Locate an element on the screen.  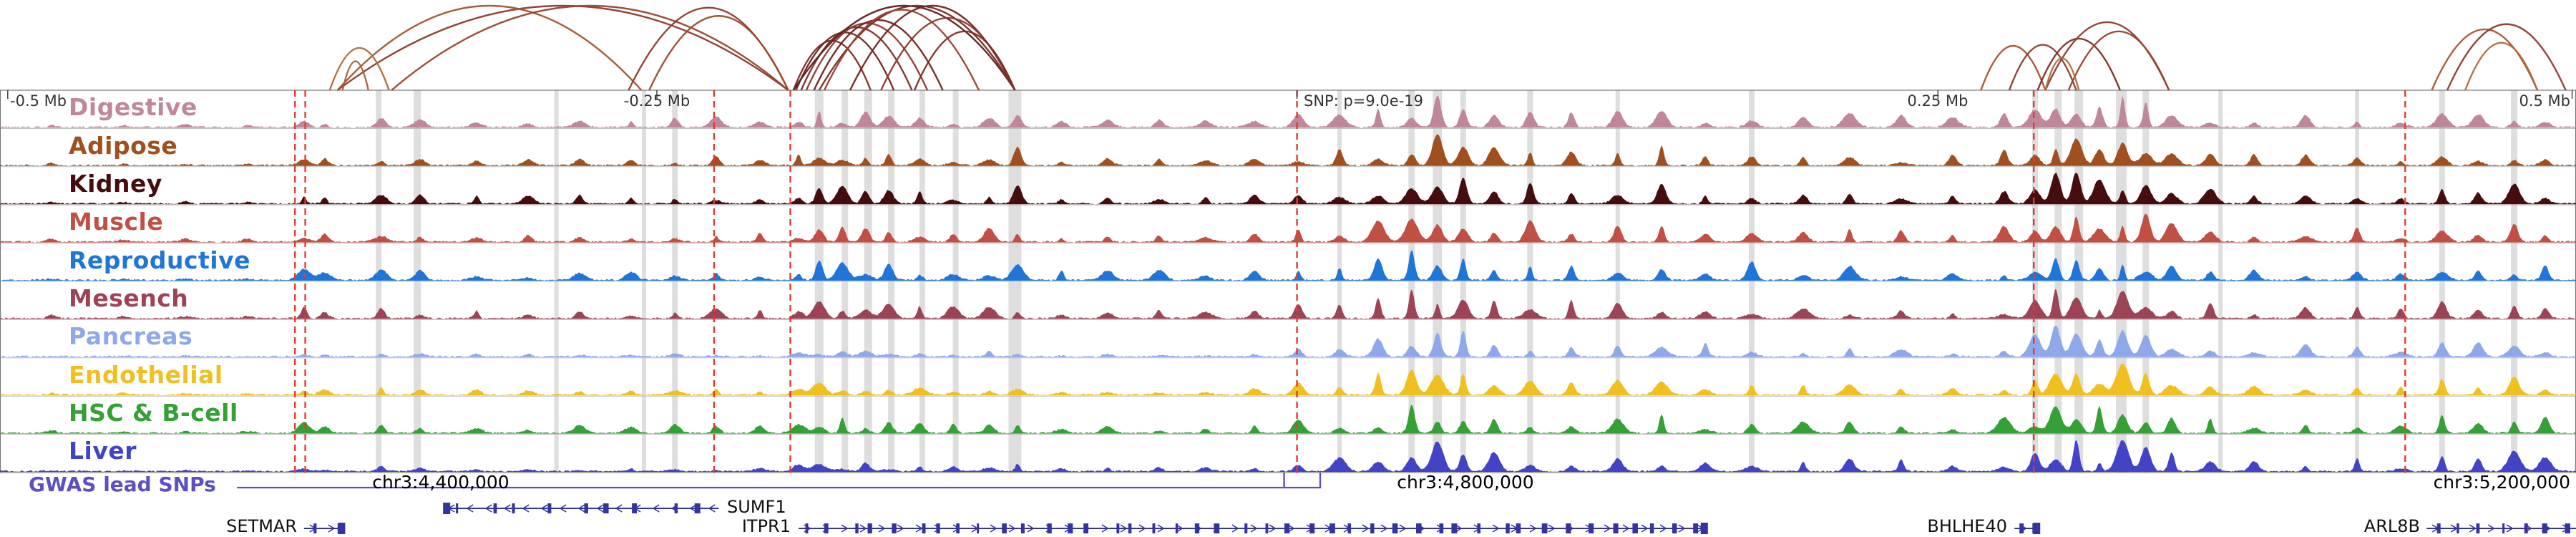
interaction-arcs is located at coordinates (1447, 47).